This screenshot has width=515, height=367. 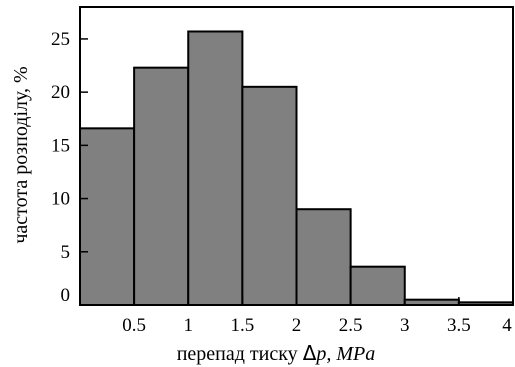 I want to click on x-tick-label: 2, so click(x=297, y=325).